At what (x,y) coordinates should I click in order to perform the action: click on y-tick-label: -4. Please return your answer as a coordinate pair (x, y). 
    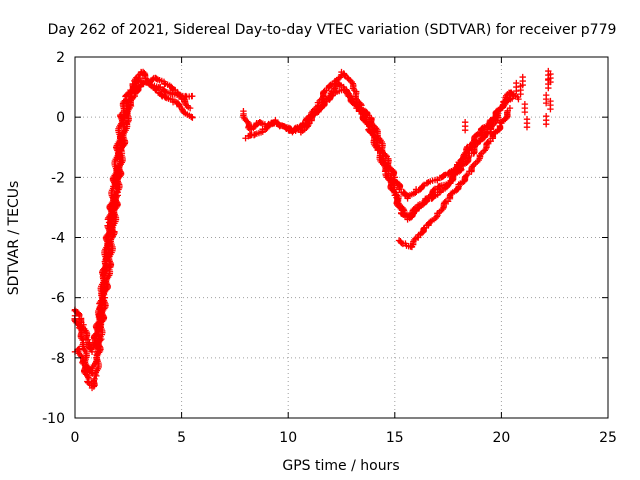
    Looking at the image, I should click on (58, 239).